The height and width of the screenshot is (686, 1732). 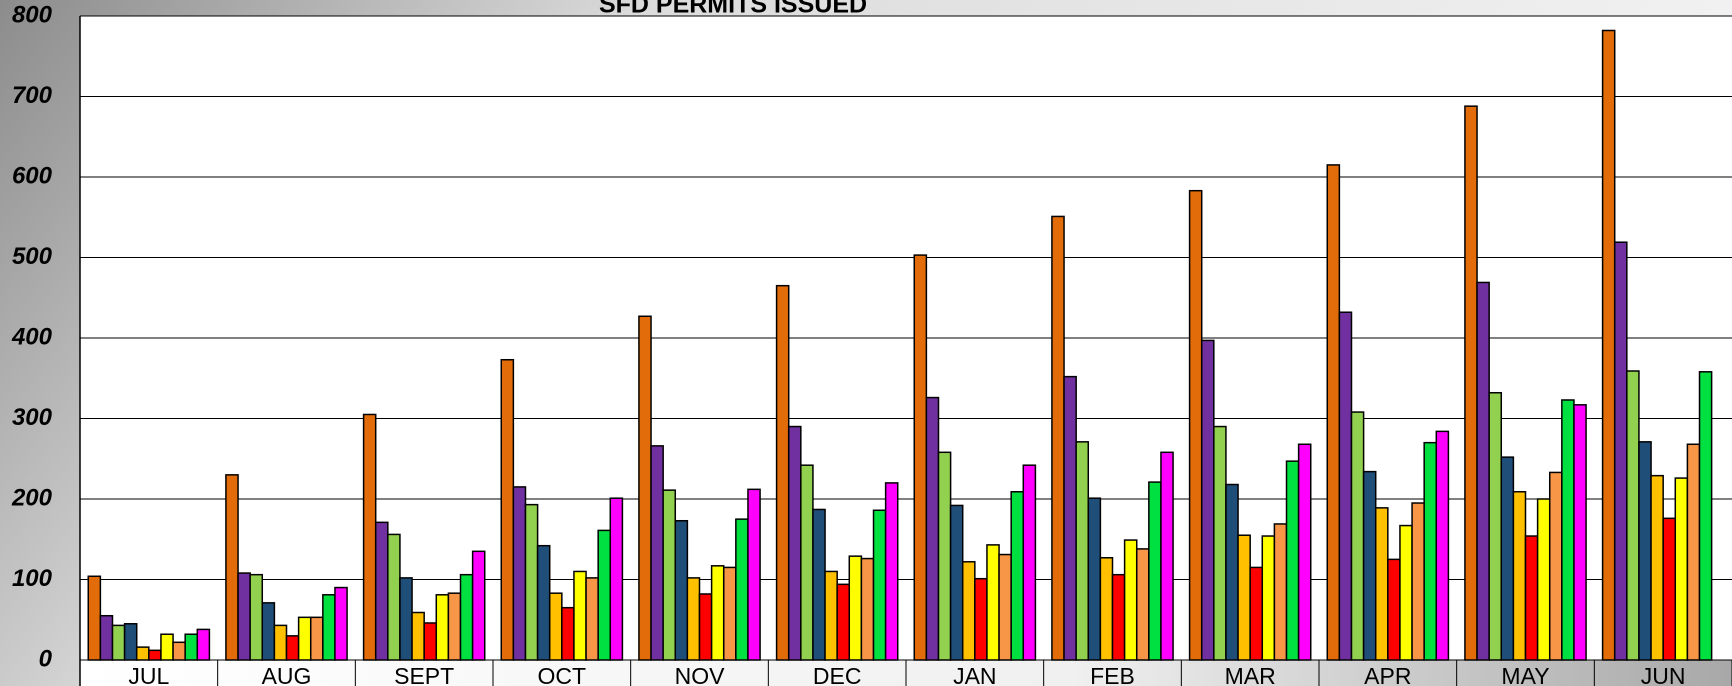 I want to click on y-tick-label: 0, so click(x=46, y=658).